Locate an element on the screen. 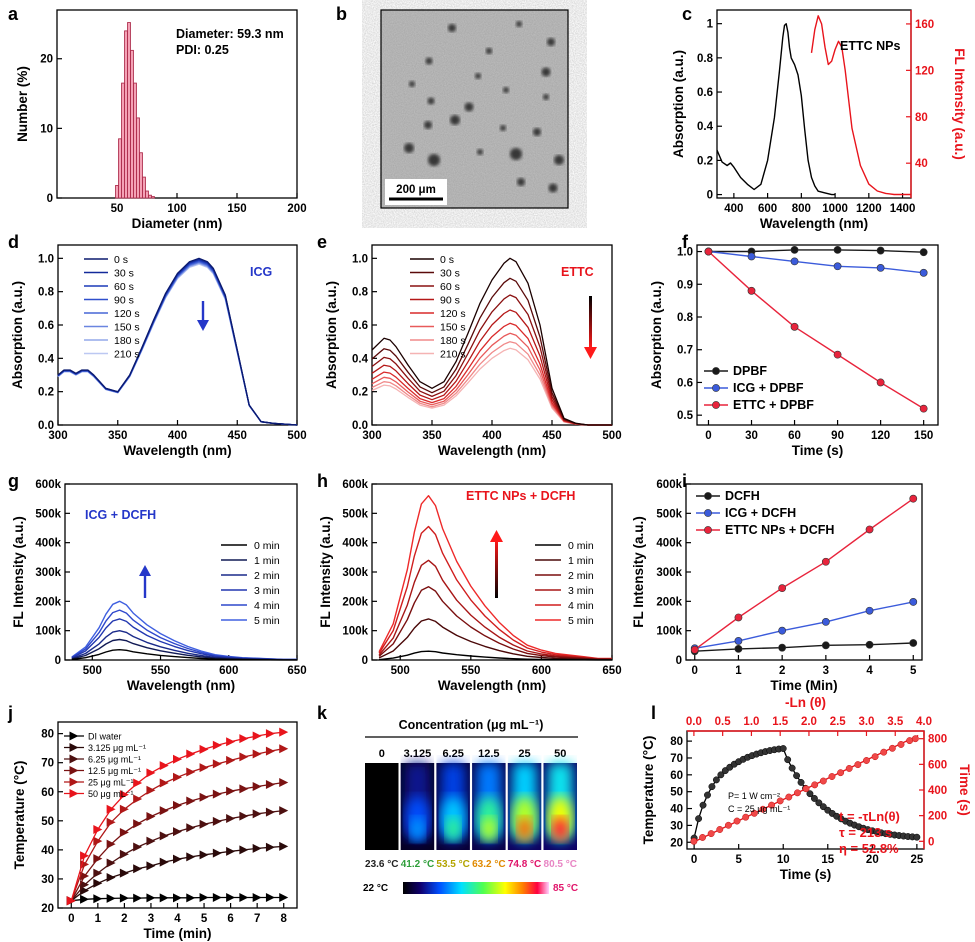 This screenshot has height=942, width=975. legend-label: 90 s is located at coordinates (450, 301).